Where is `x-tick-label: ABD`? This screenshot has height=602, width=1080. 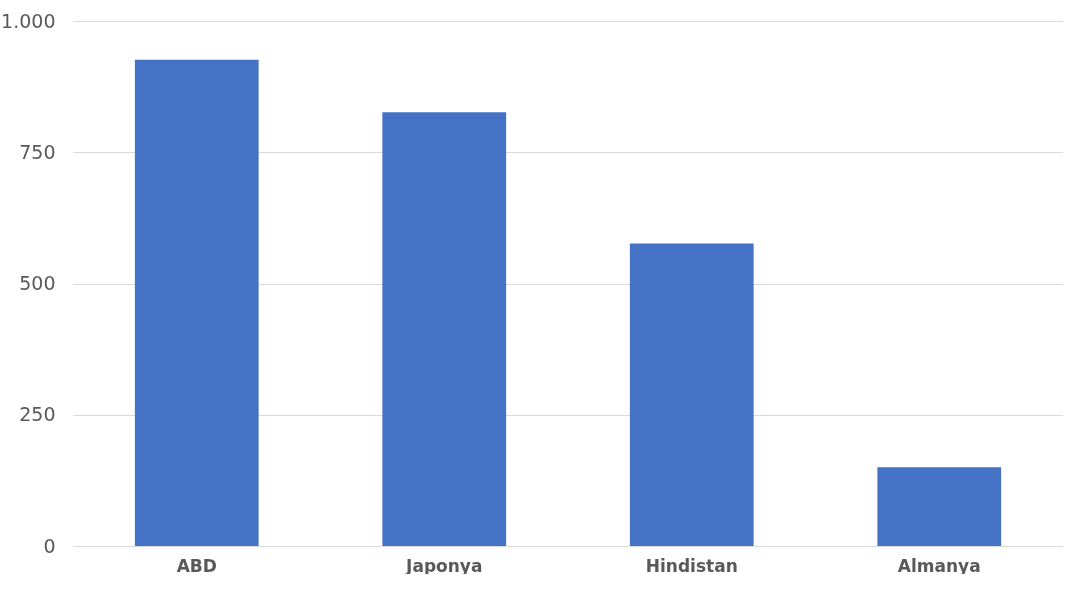
x-tick-label: ABD is located at coordinates (196, 565).